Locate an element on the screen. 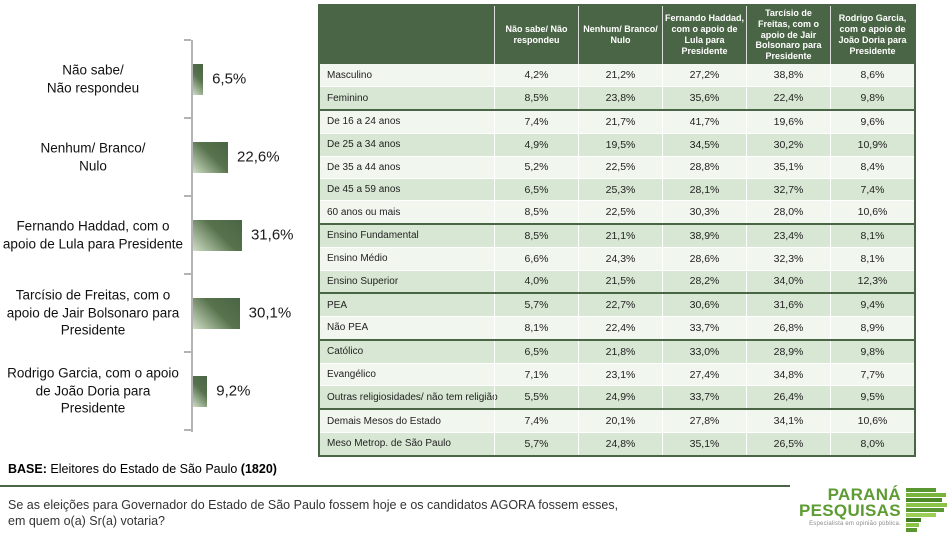 This screenshot has height=551, width=947. table-cell: 34,8% is located at coordinates (788, 375).